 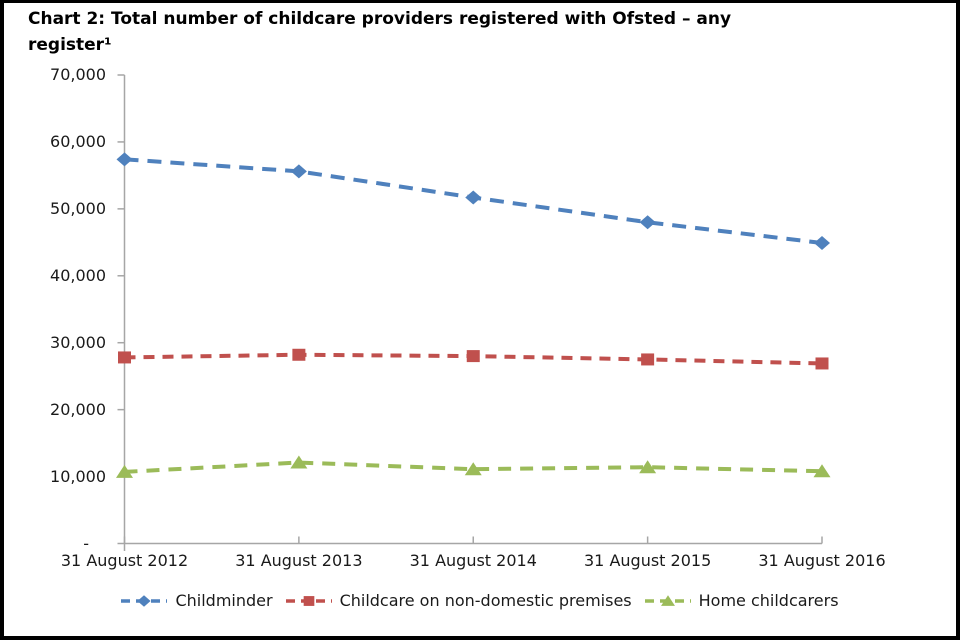 I want to click on legend-label: Childcare on non-domestic premises, so click(x=485, y=600).